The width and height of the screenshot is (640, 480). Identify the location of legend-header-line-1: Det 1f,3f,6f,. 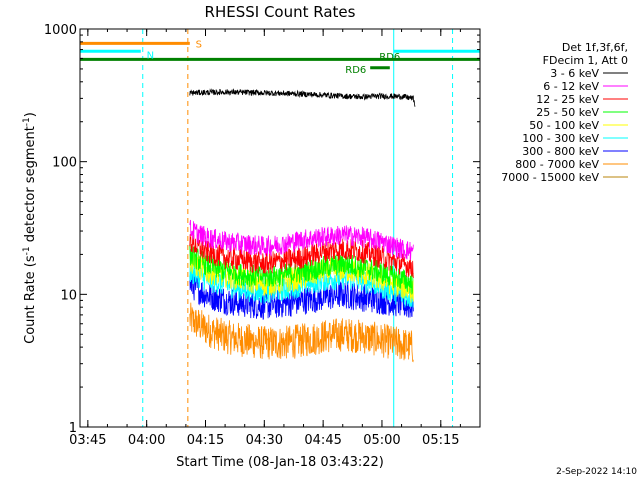
(595, 47).